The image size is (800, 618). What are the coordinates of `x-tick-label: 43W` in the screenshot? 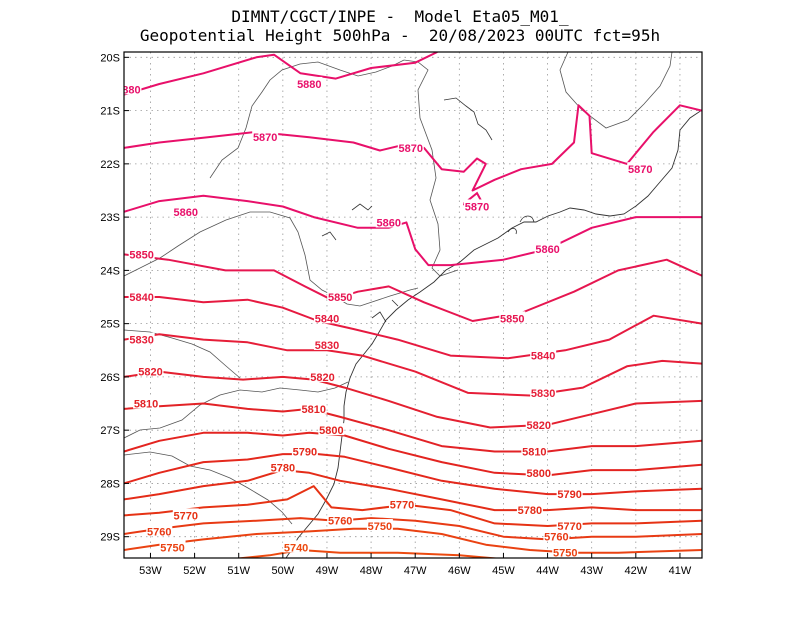 It's located at (591, 571).